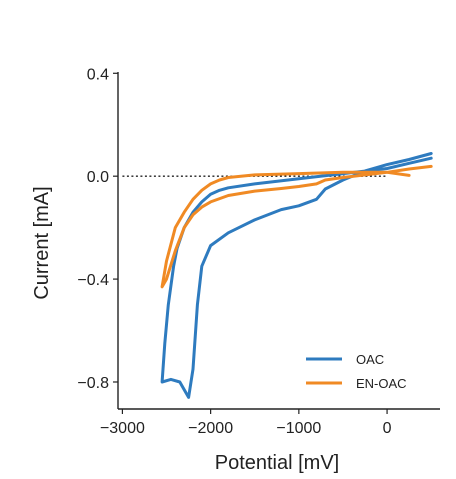  I want to click on x-tick-label: −2000, so click(210, 428).